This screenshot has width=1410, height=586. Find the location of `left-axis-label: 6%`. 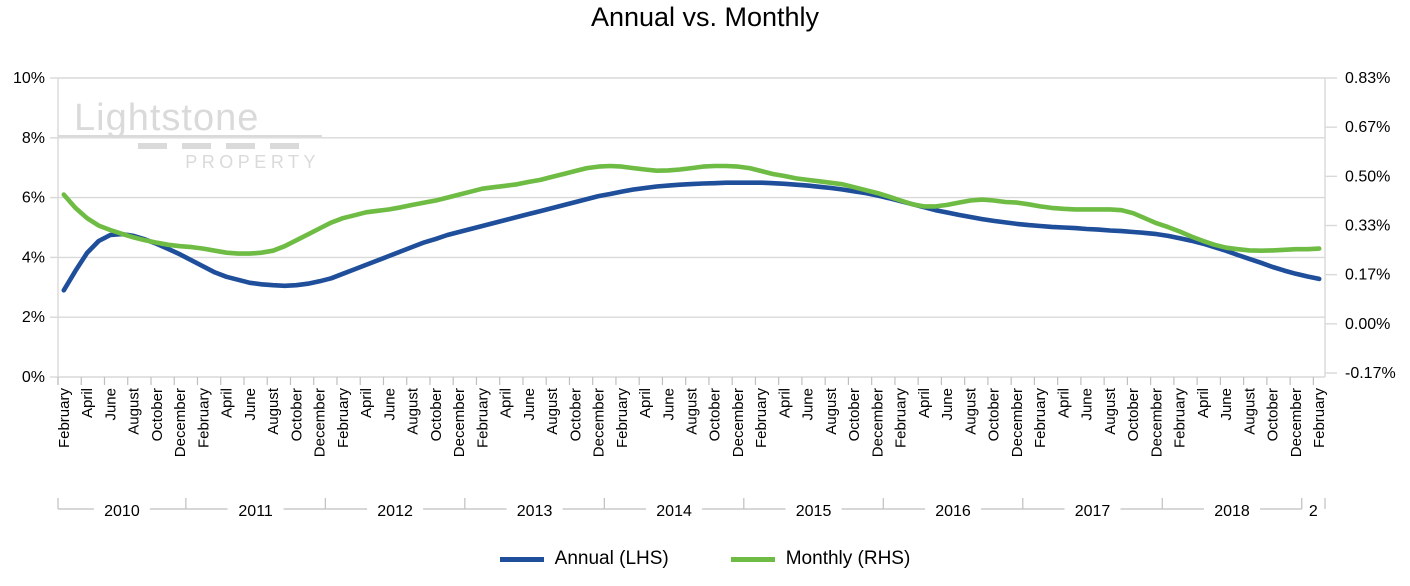

left-axis-label: 6% is located at coordinates (33, 198).